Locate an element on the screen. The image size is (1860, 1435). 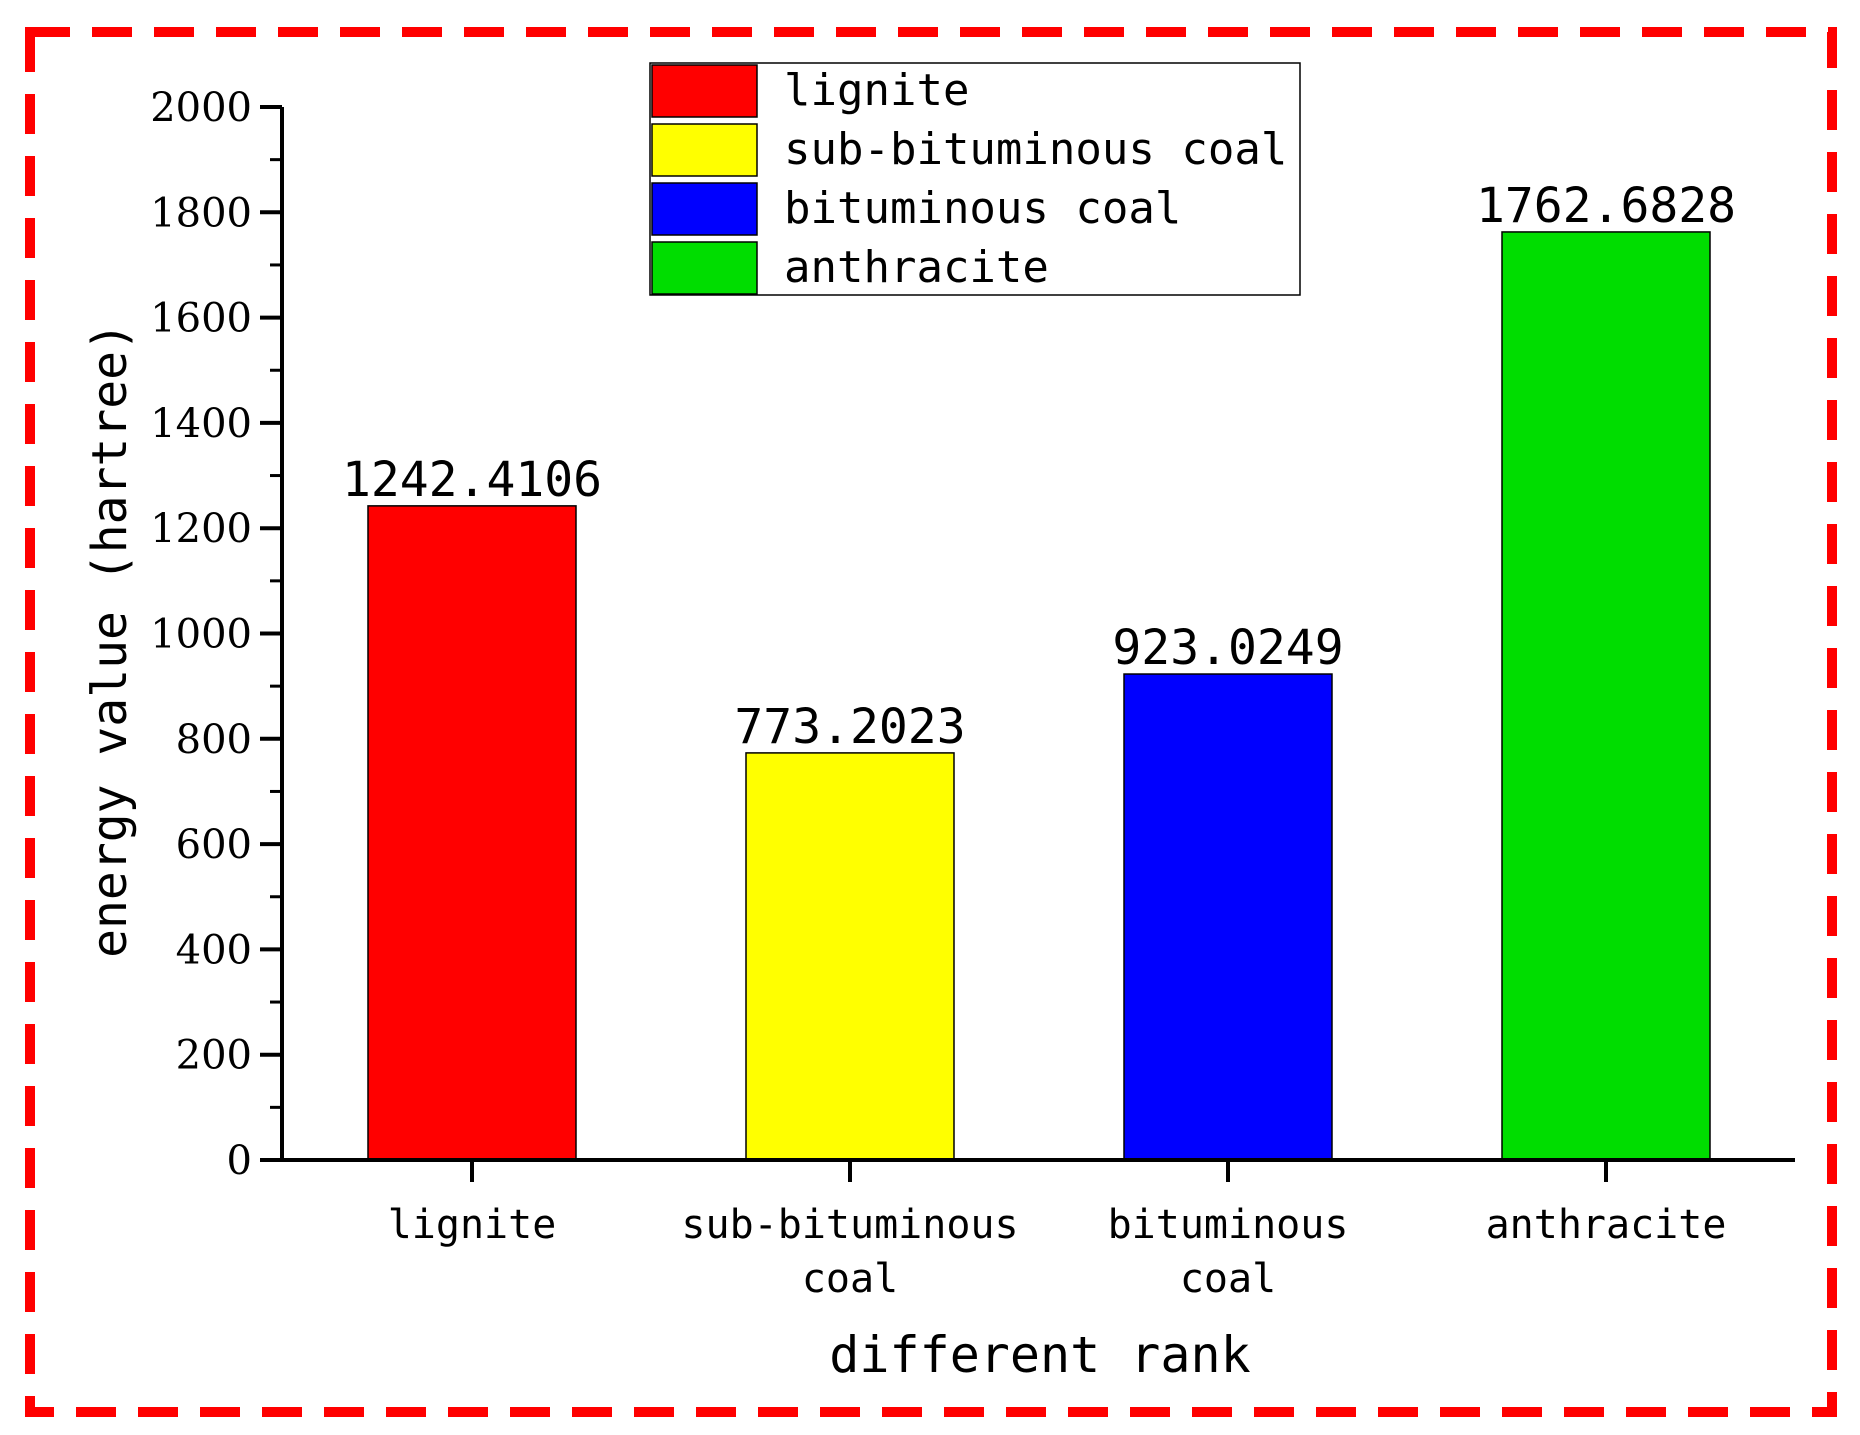
y-tick-label-9: 1800 is located at coordinates (201, 213).